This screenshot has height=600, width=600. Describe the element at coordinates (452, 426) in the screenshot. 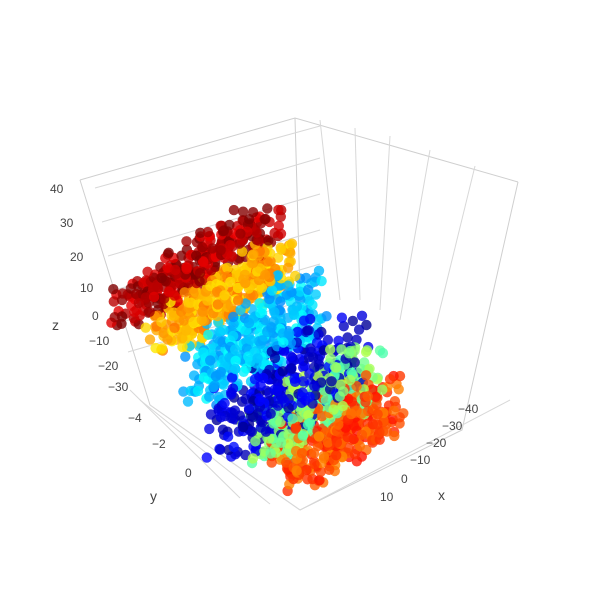

I see `x-tick-label: −30` at that location.